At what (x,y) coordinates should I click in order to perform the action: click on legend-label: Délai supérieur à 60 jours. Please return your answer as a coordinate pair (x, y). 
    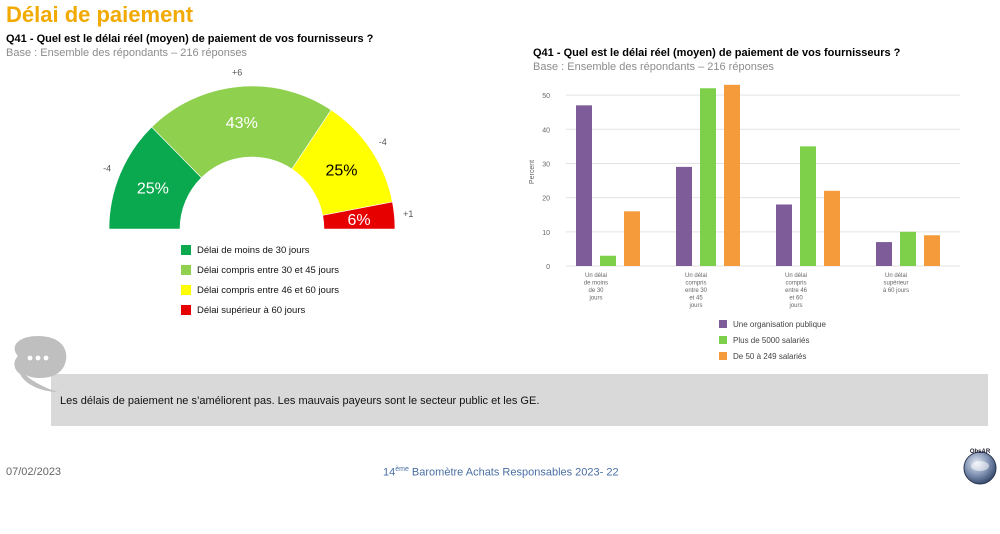
    Looking at the image, I should click on (251, 310).